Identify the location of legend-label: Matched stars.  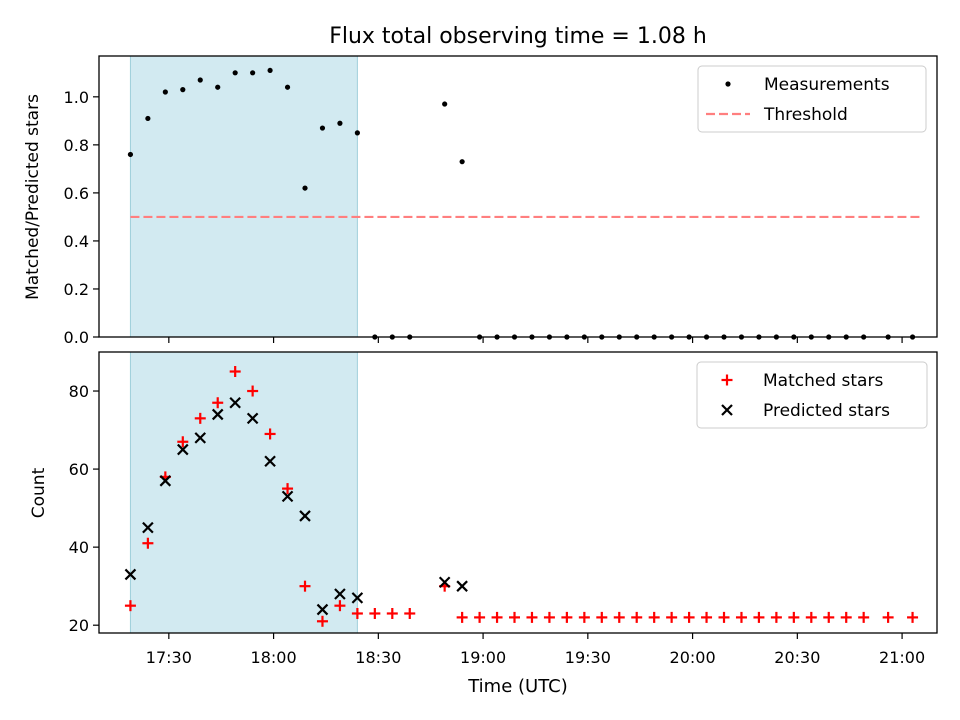
(823, 381).